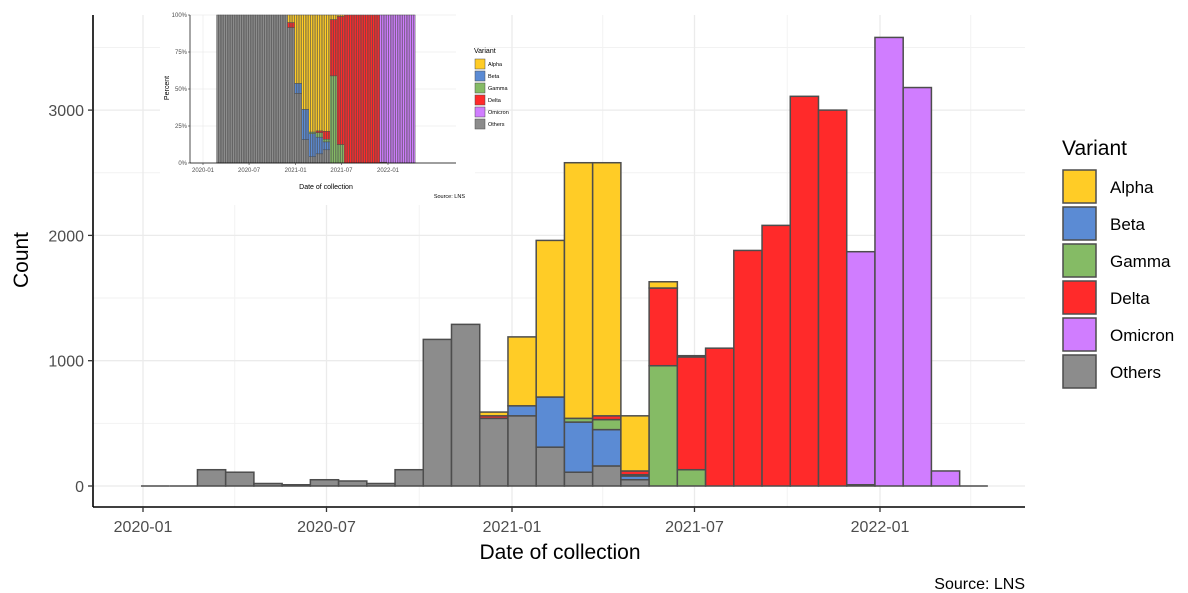  I want to click on inset-legend-key-beta, so click(480, 76).